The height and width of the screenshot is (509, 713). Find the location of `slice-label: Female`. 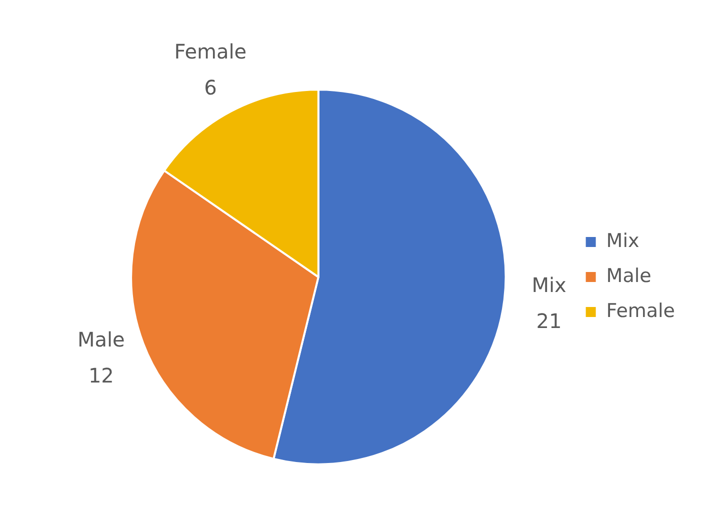

slice-label: Female is located at coordinates (210, 51).